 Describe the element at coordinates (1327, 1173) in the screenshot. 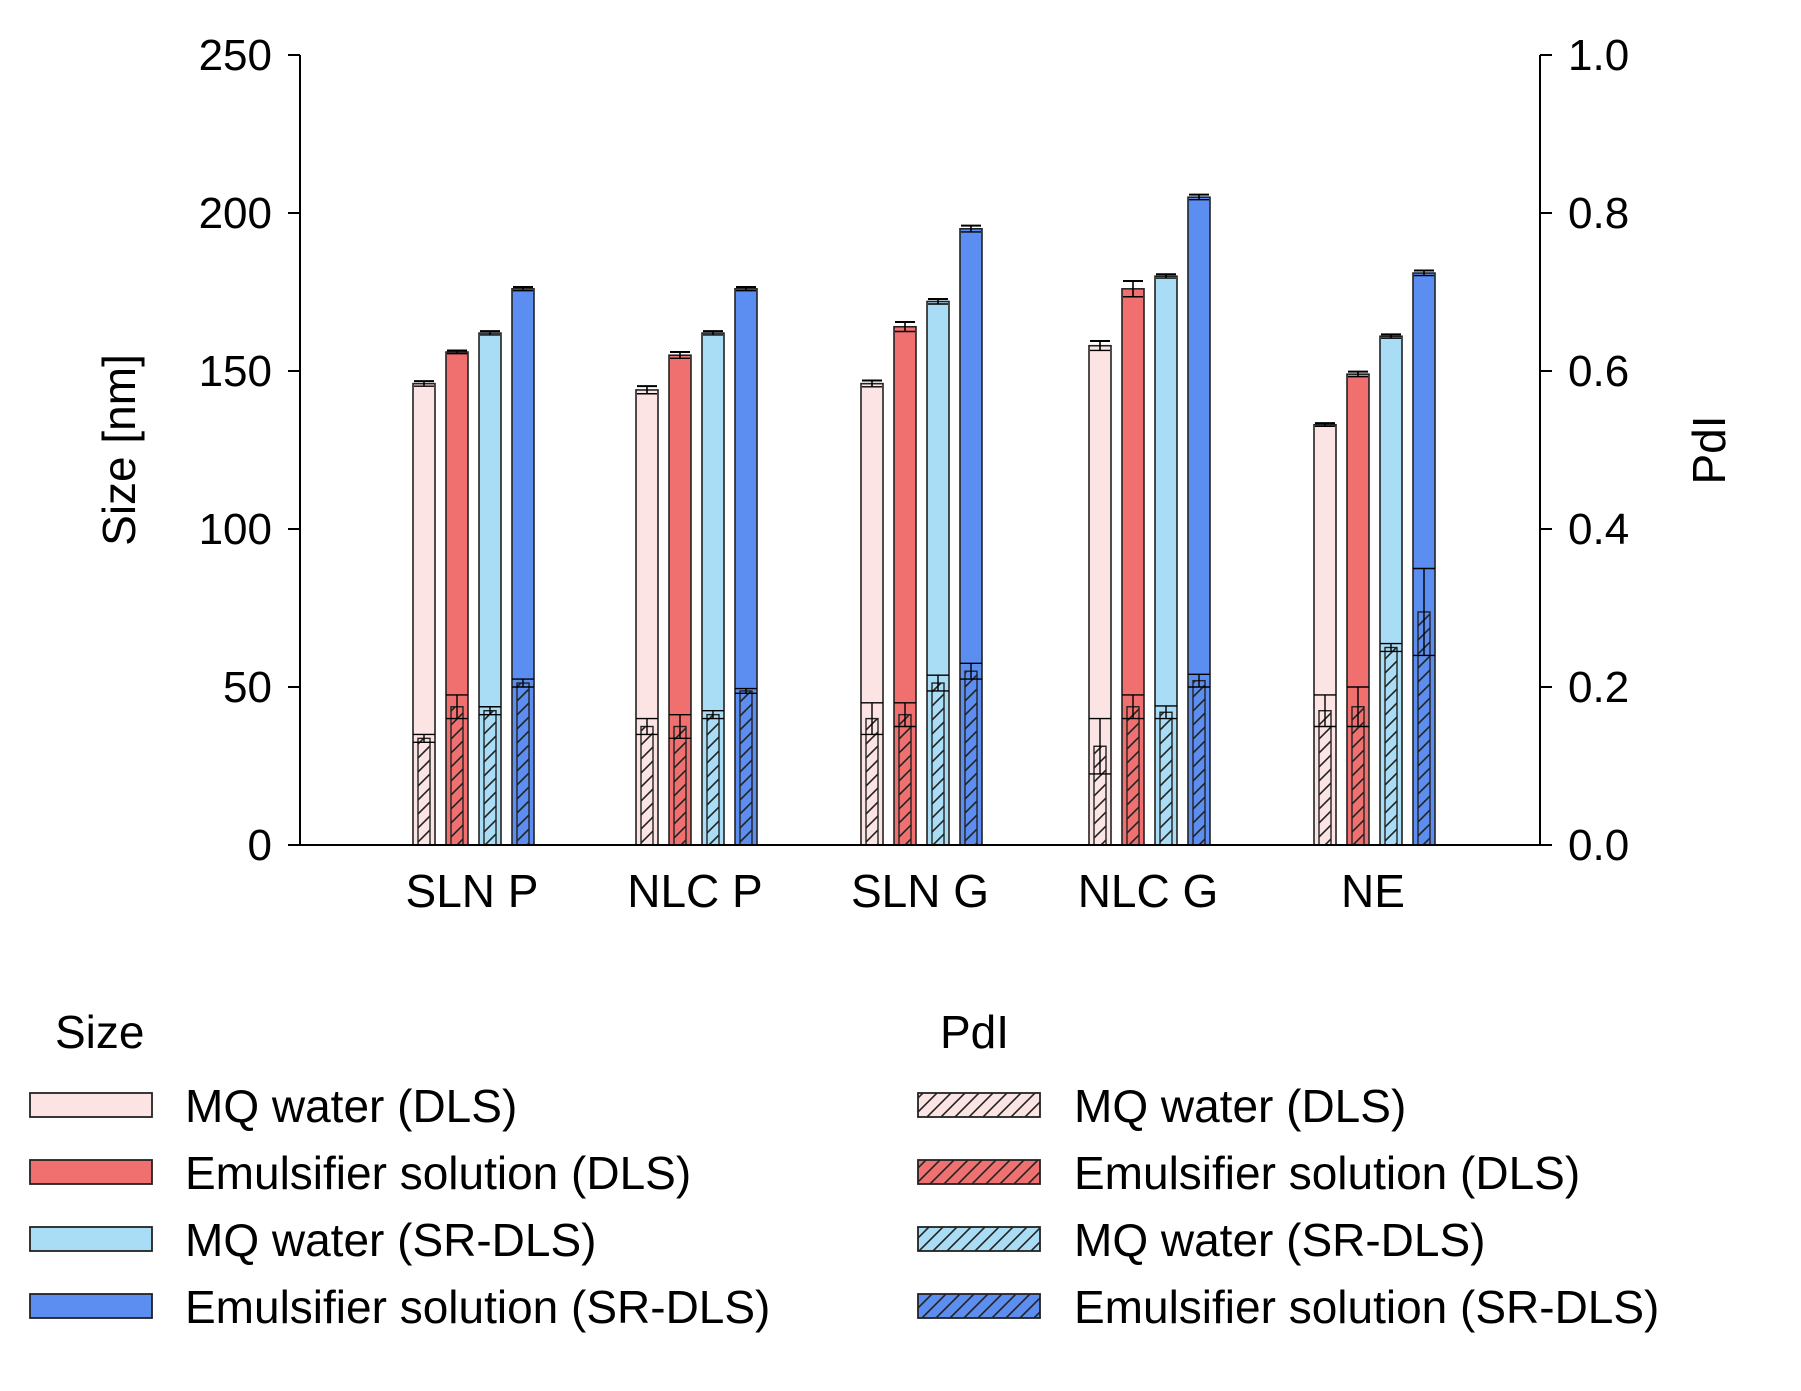

I see `legend-label-pdi: Emulsifier solution (DLS)` at that location.